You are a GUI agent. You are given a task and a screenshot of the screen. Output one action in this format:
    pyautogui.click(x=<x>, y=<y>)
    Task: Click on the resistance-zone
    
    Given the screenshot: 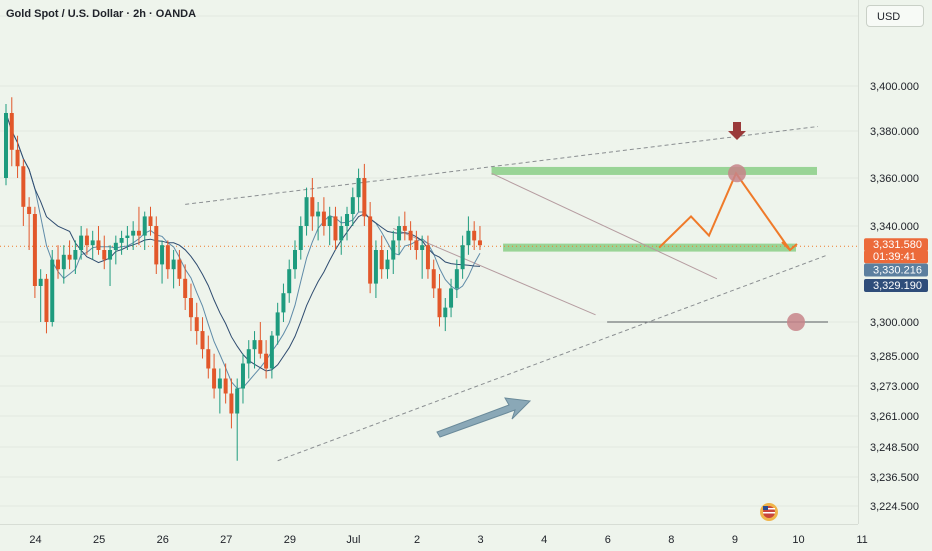 What is the action you would take?
    pyautogui.click(x=654, y=170)
    